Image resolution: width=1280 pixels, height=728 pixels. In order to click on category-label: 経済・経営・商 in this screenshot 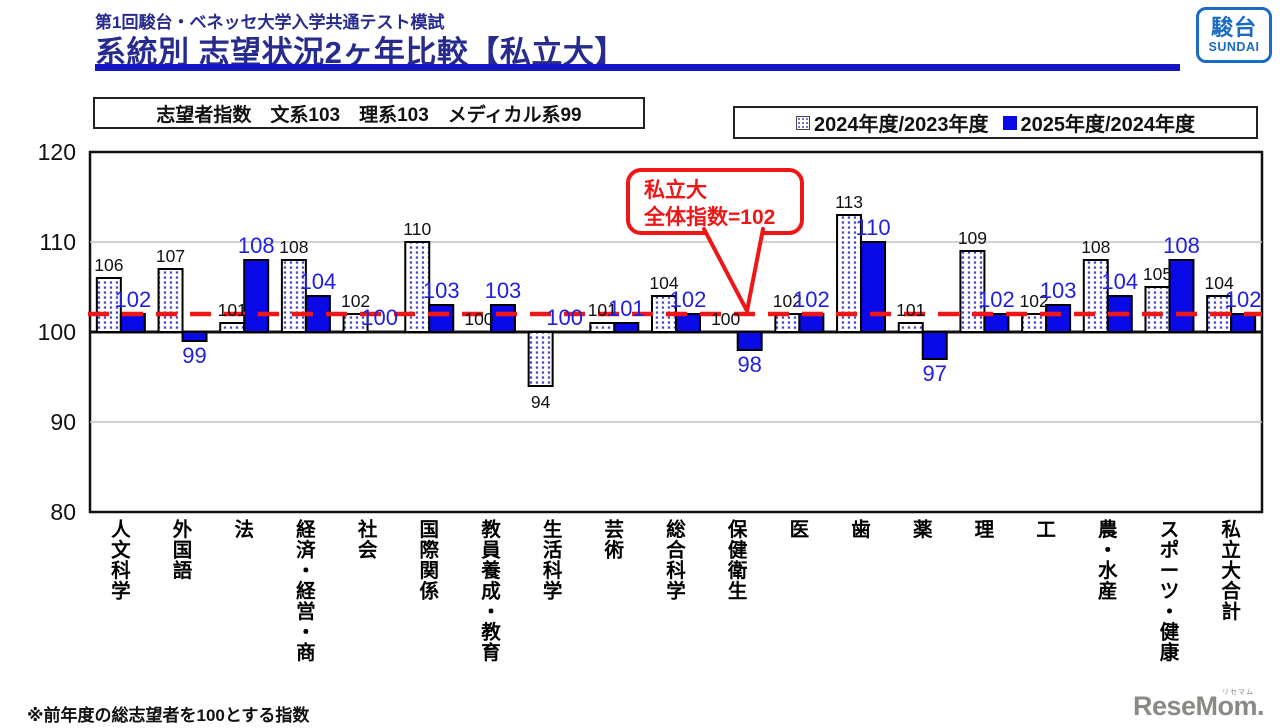, I will do `click(306, 591)`.